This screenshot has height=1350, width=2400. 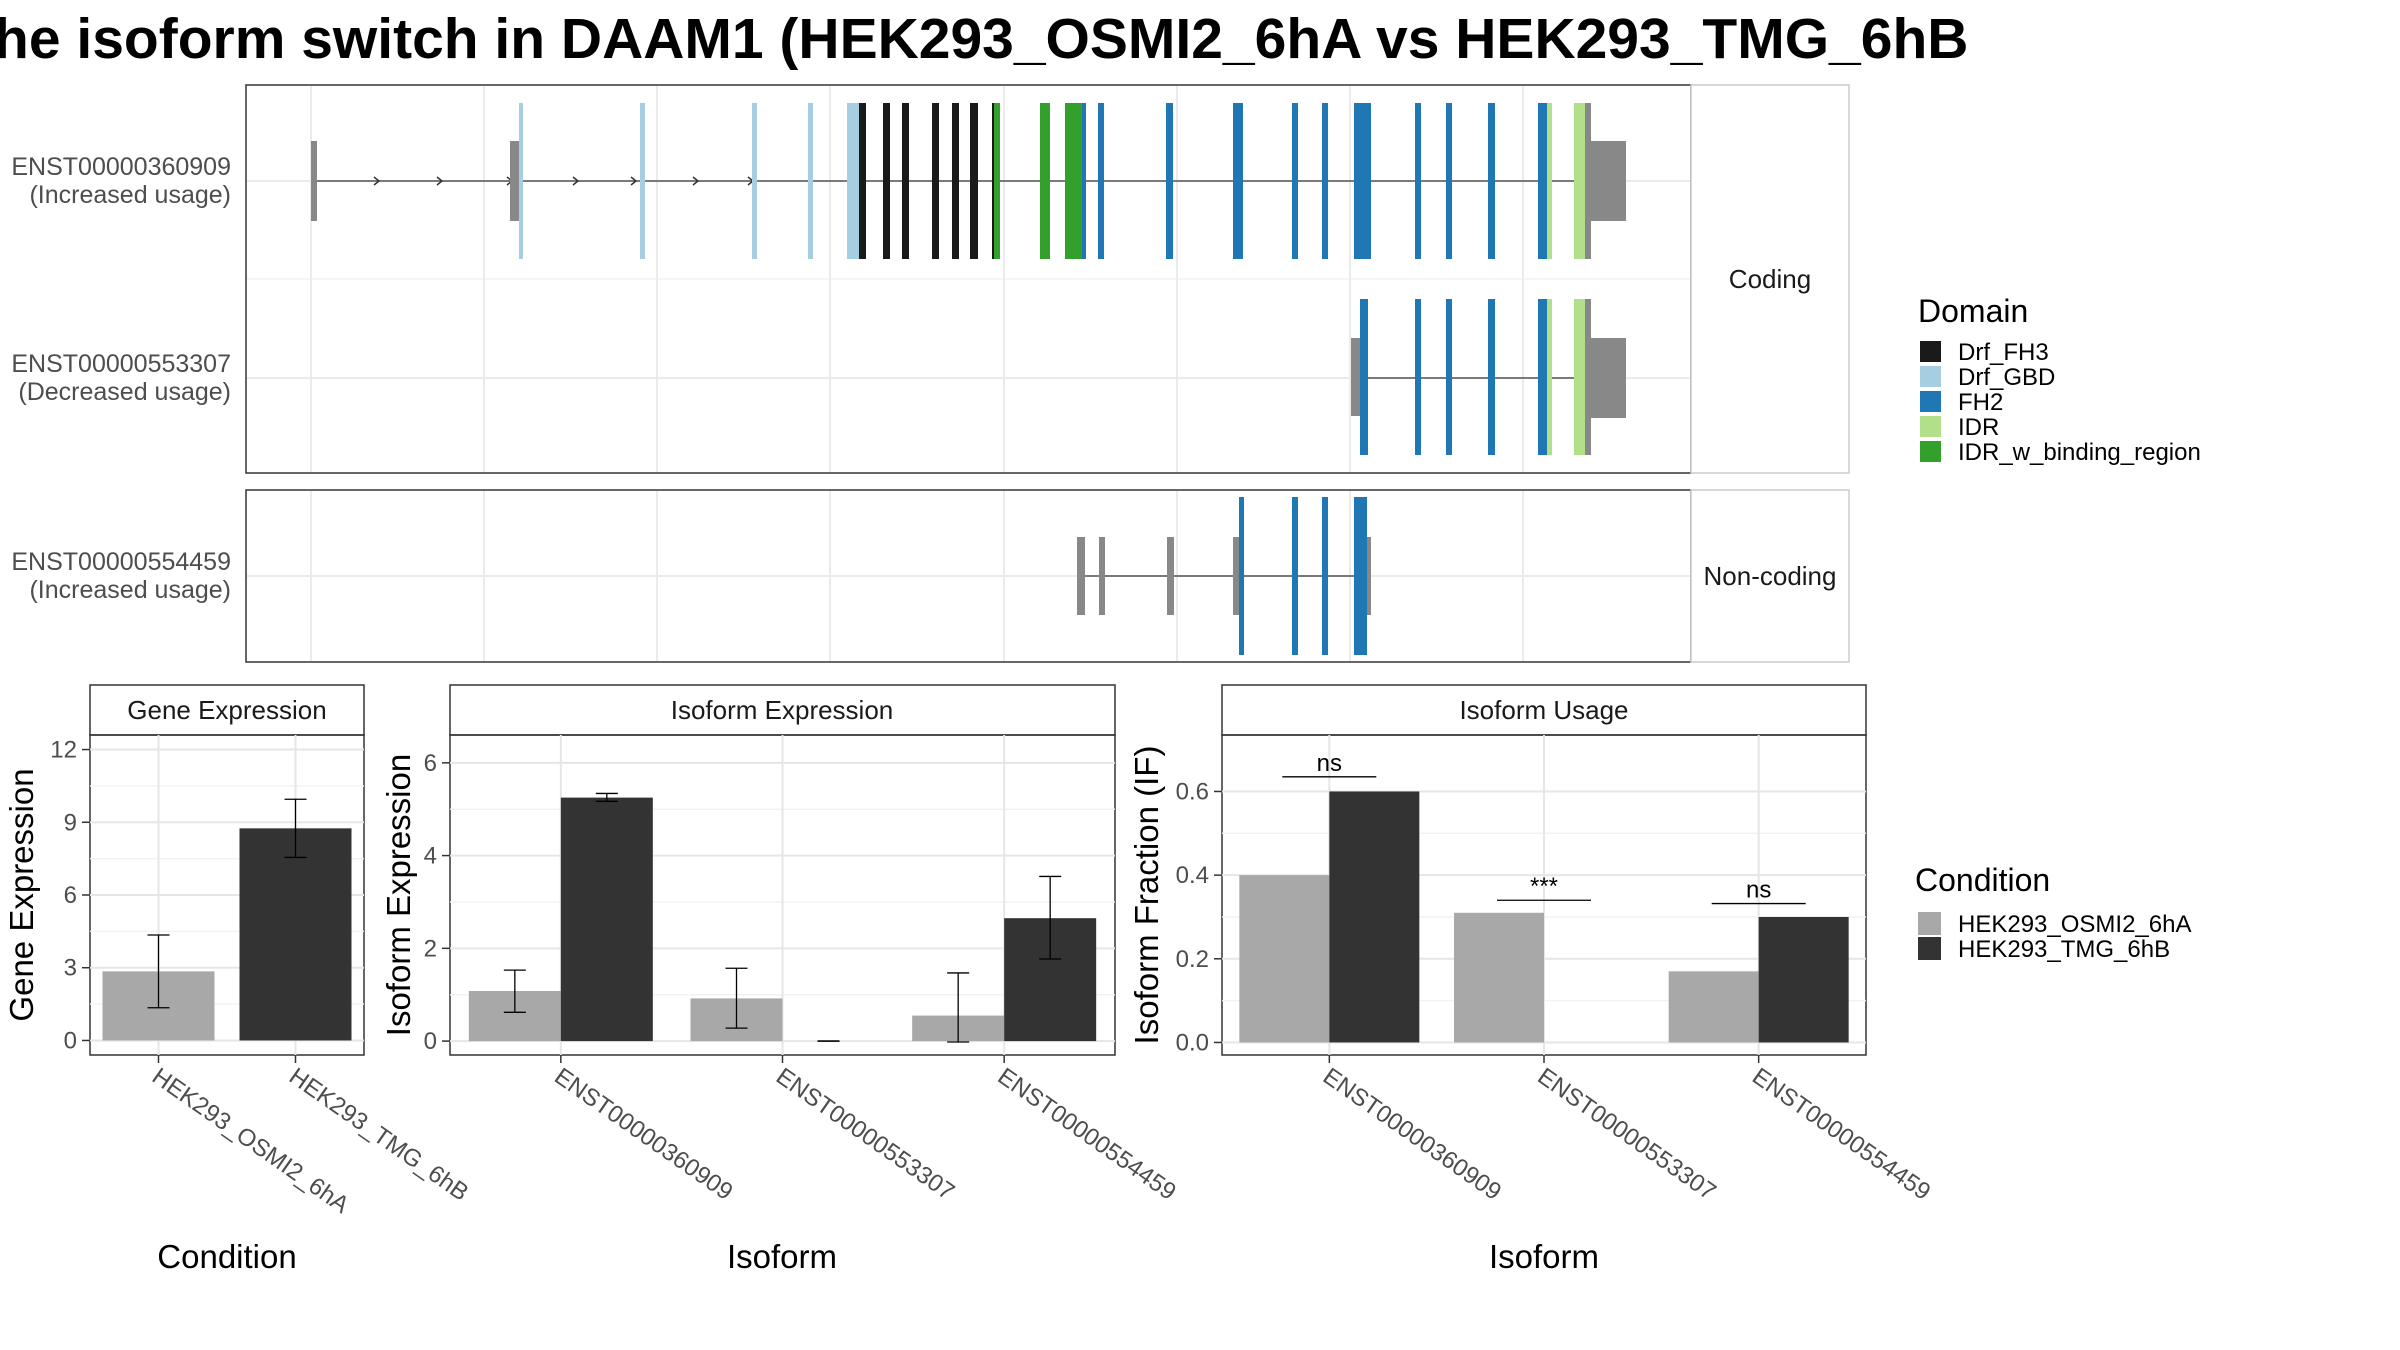 What do you see at coordinates (121, 364) in the screenshot?
I see `transcript-id-label: ENST00000553307` at bounding box center [121, 364].